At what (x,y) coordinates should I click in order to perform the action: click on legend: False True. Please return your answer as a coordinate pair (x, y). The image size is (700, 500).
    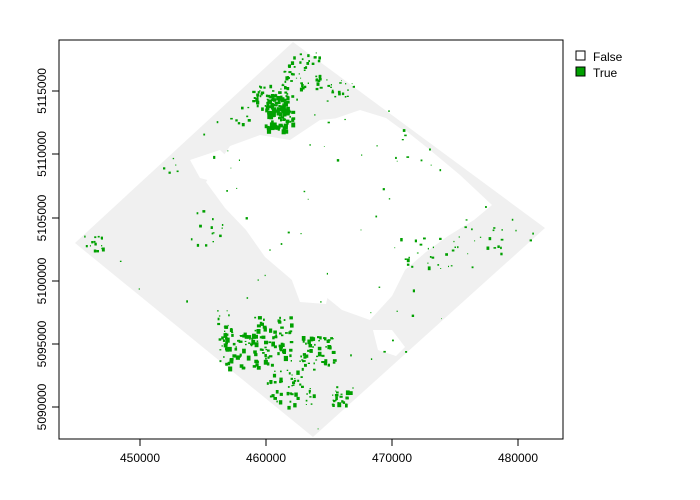
    Looking at the image, I should click on (599, 65).